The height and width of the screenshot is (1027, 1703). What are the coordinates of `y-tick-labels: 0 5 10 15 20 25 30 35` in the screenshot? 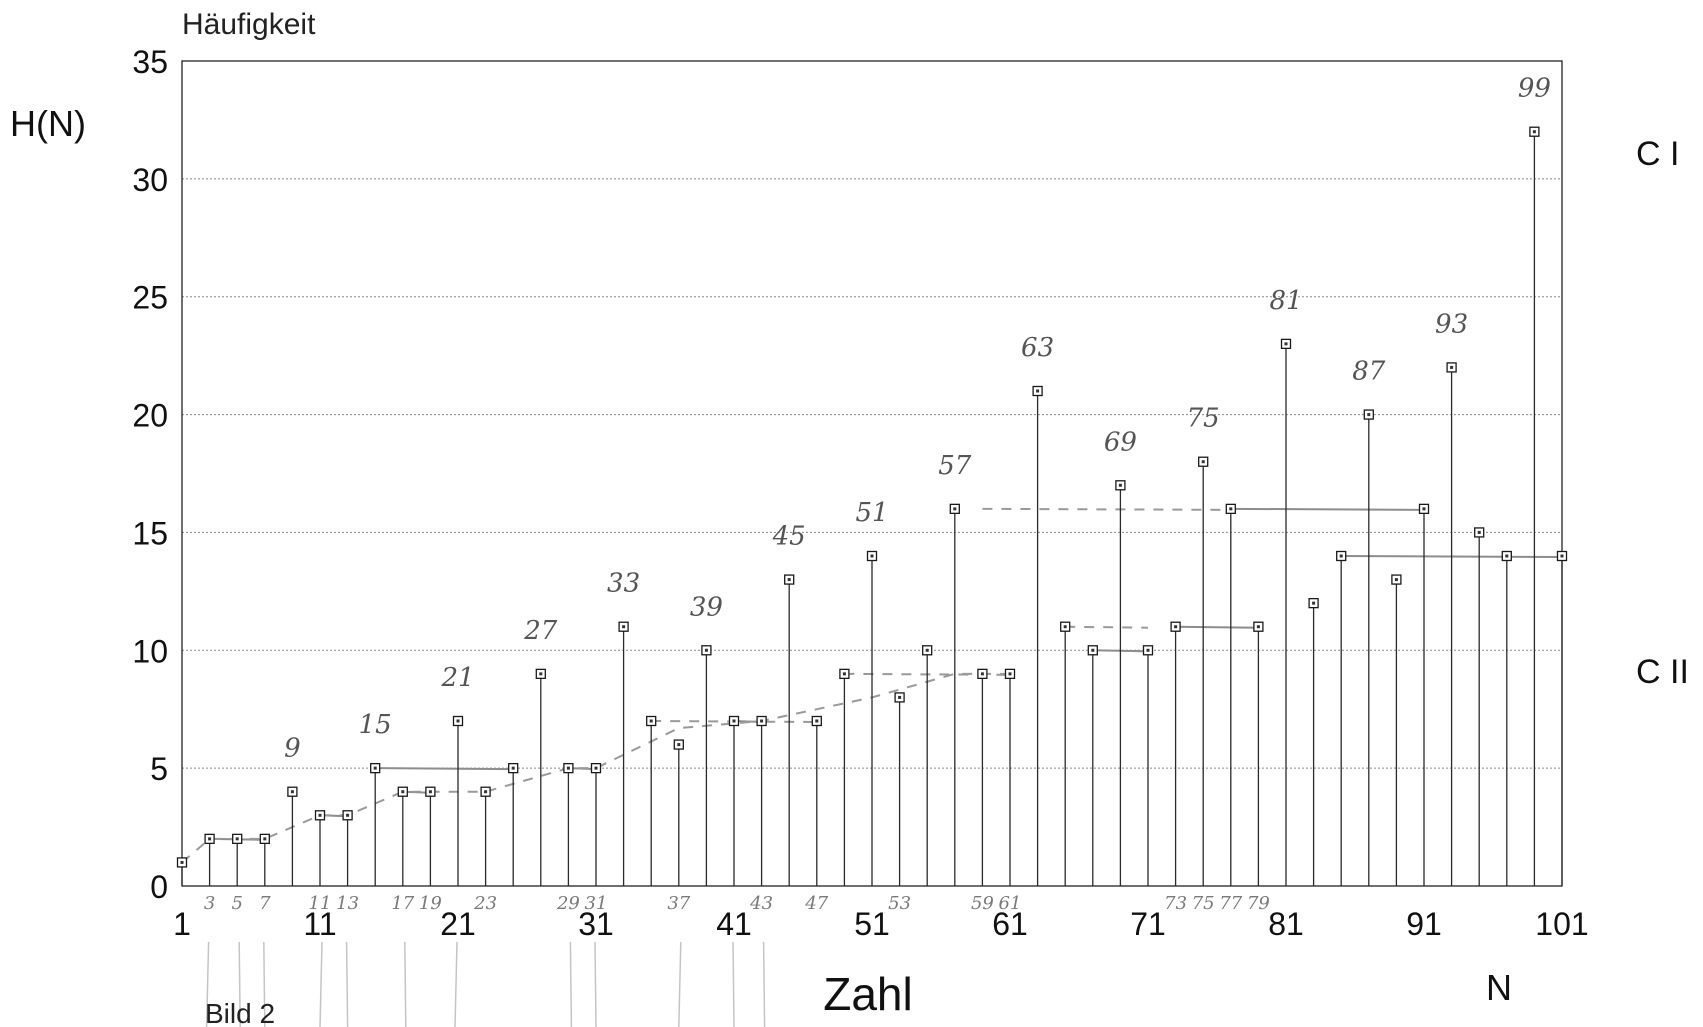 It's located at (150, 474).